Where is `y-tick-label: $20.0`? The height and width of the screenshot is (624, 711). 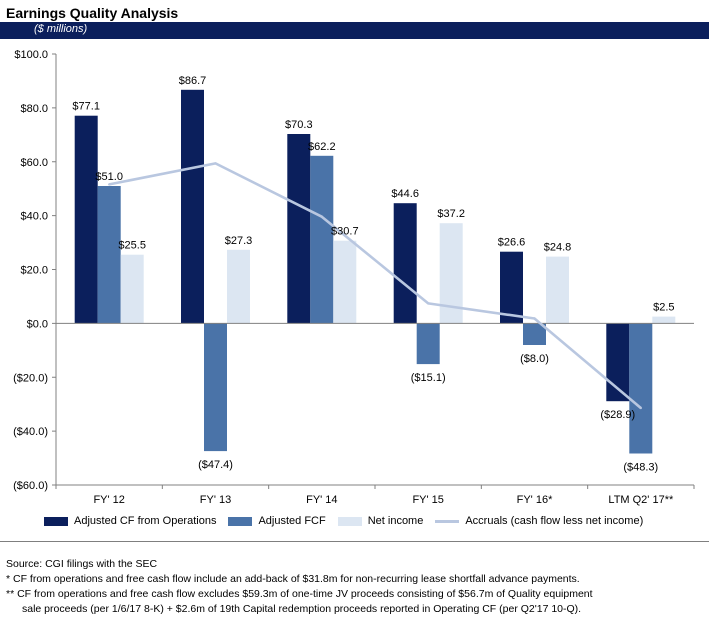
y-tick-label: $20.0 is located at coordinates (34, 271).